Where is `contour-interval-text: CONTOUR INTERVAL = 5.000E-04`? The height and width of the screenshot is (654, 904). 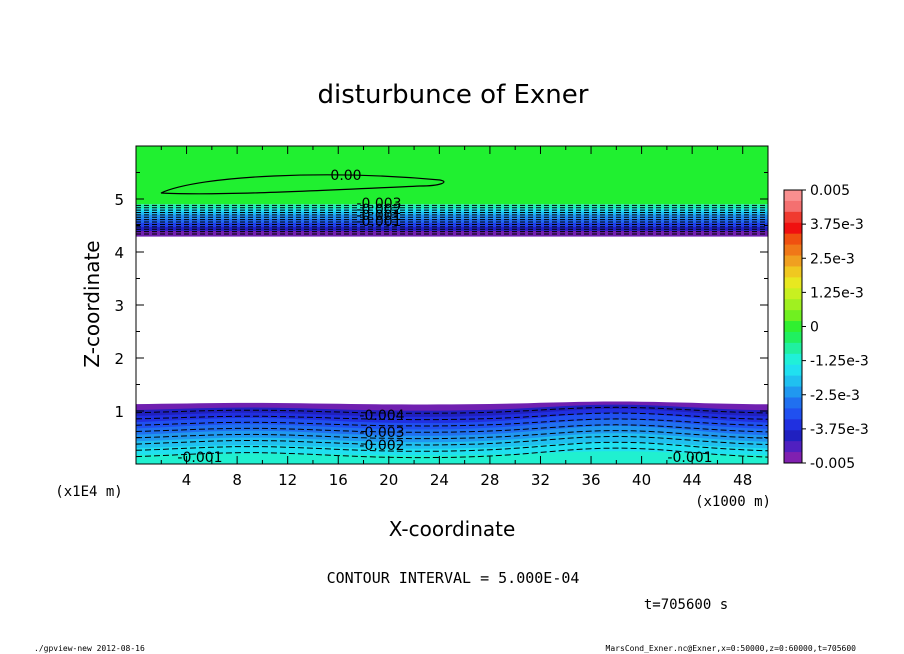
contour-interval-text: CONTOUR INTERVAL = 5.000E-04 is located at coordinates (453, 578).